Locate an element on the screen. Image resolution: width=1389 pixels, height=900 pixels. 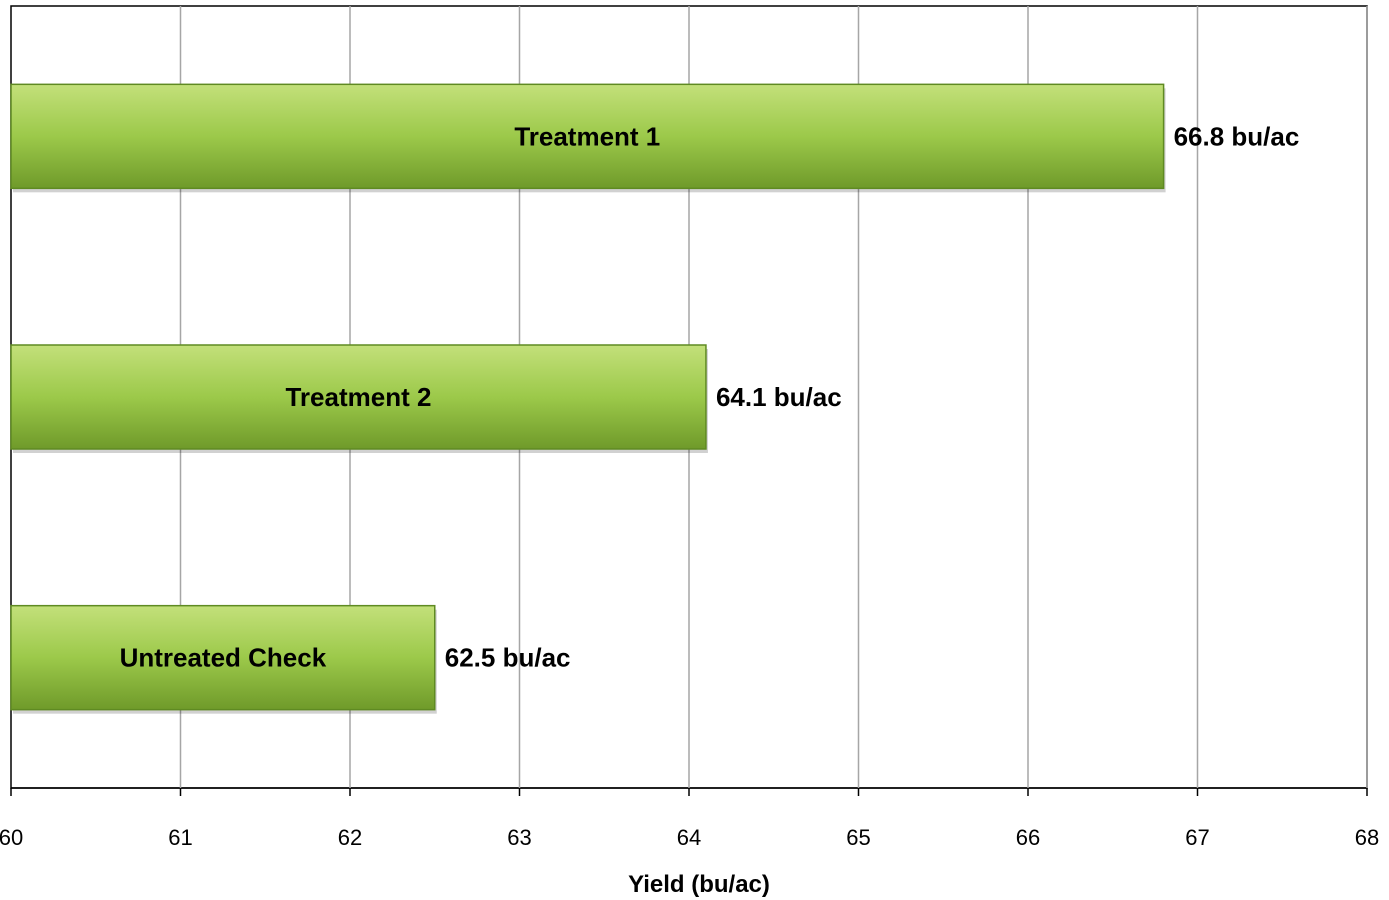
x-tick-label: 67 is located at coordinates (1197, 837).